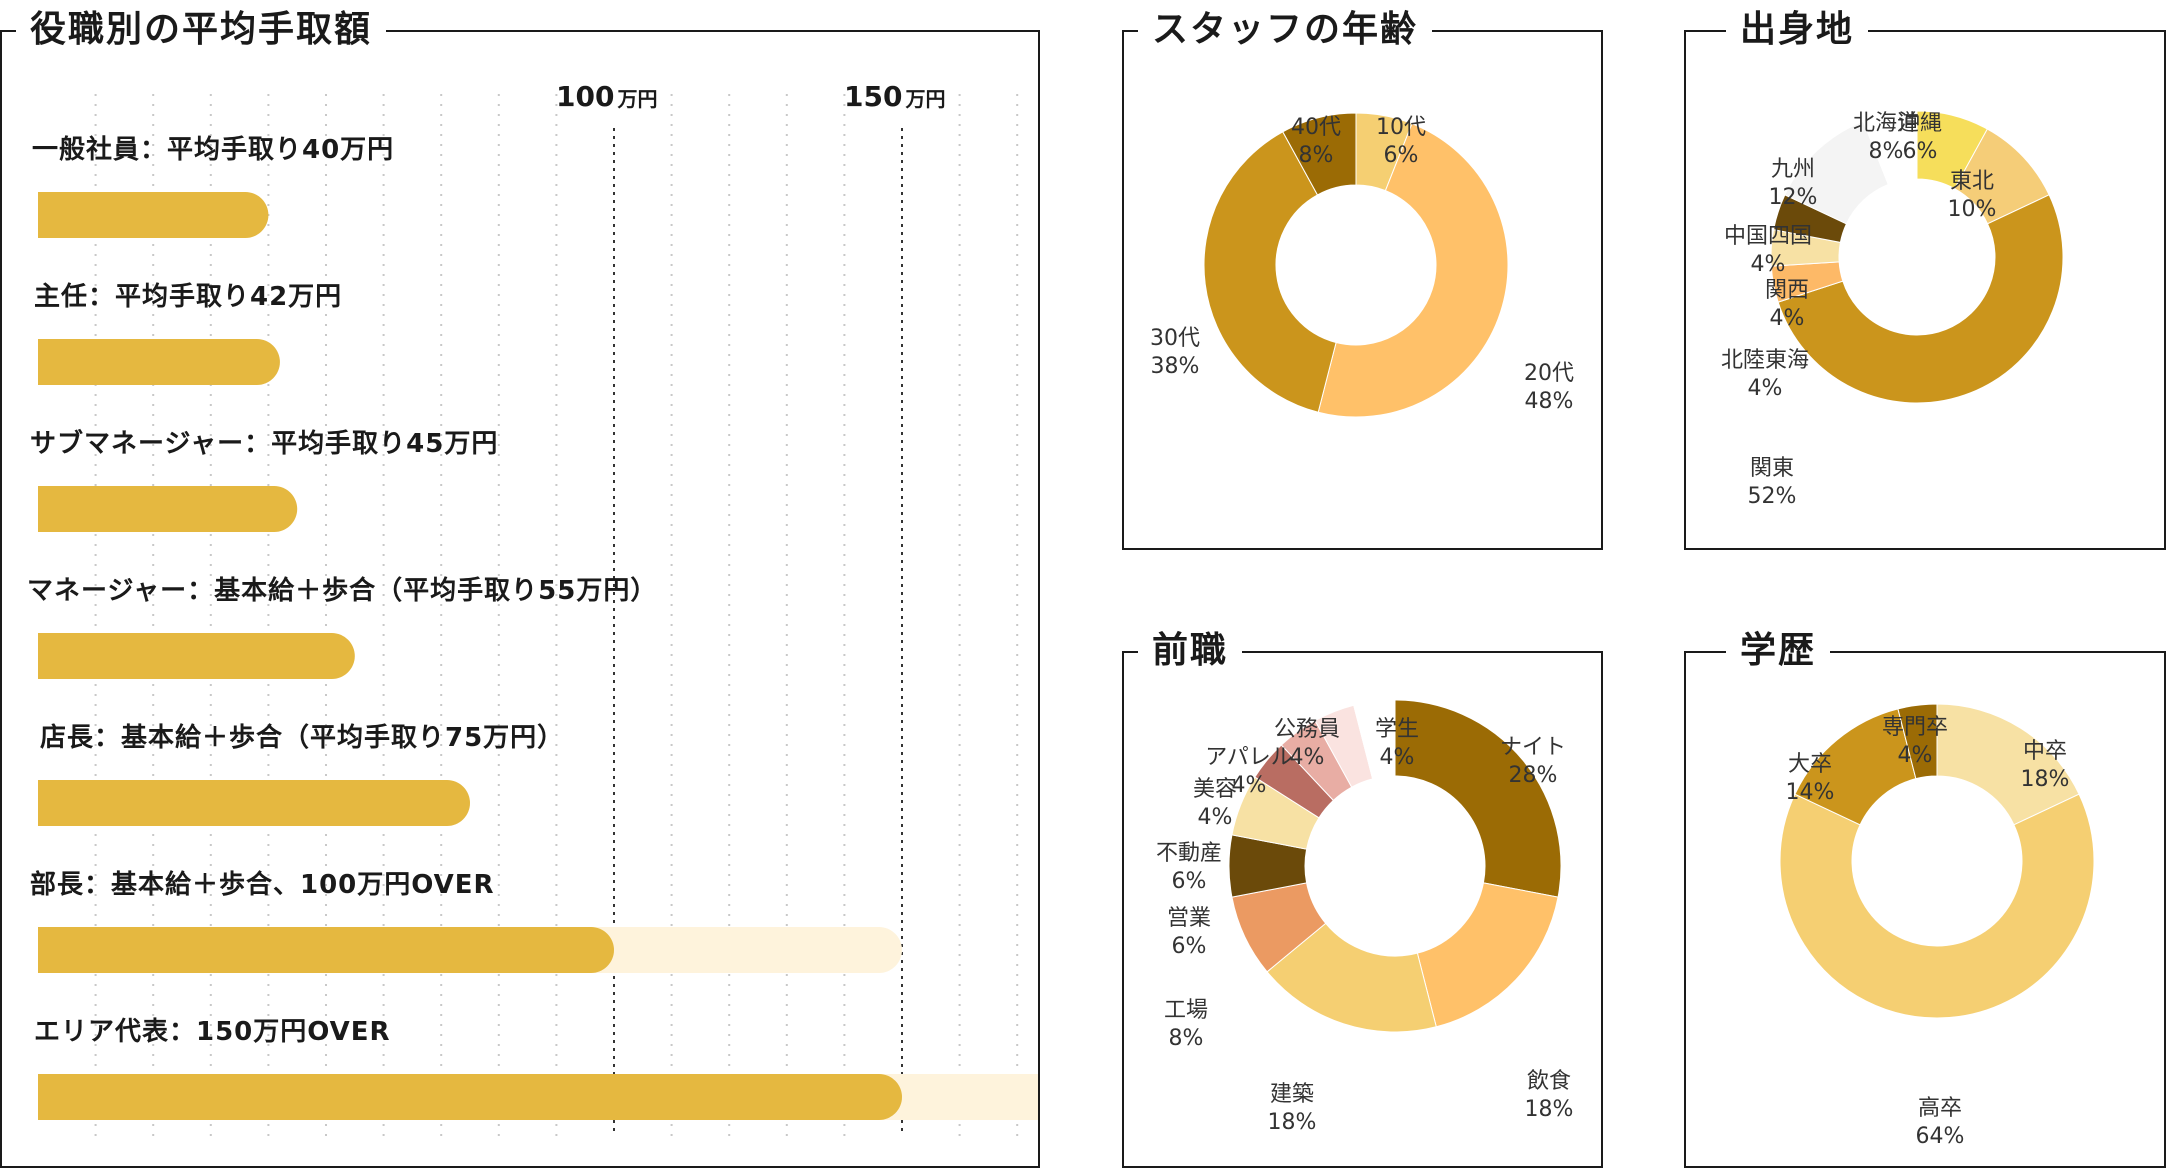  What do you see at coordinates (1316, 127) in the screenshot?
I see `slice-label: 40代` at bounding box center [1316, 127].